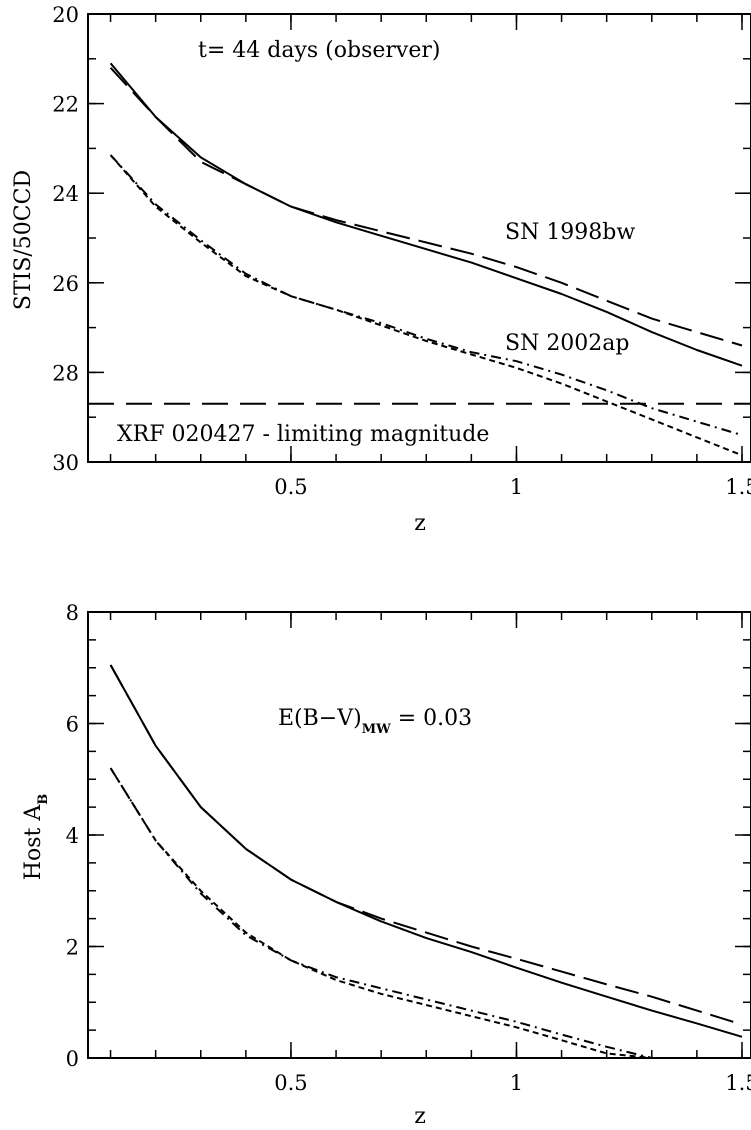 Image resolution: width=751 pixels, height=1130 pixels. What do you see at coordinates (65, 463) in the screenshot?
I see `y-tick-label: 30` at bounding box center [65, 463].